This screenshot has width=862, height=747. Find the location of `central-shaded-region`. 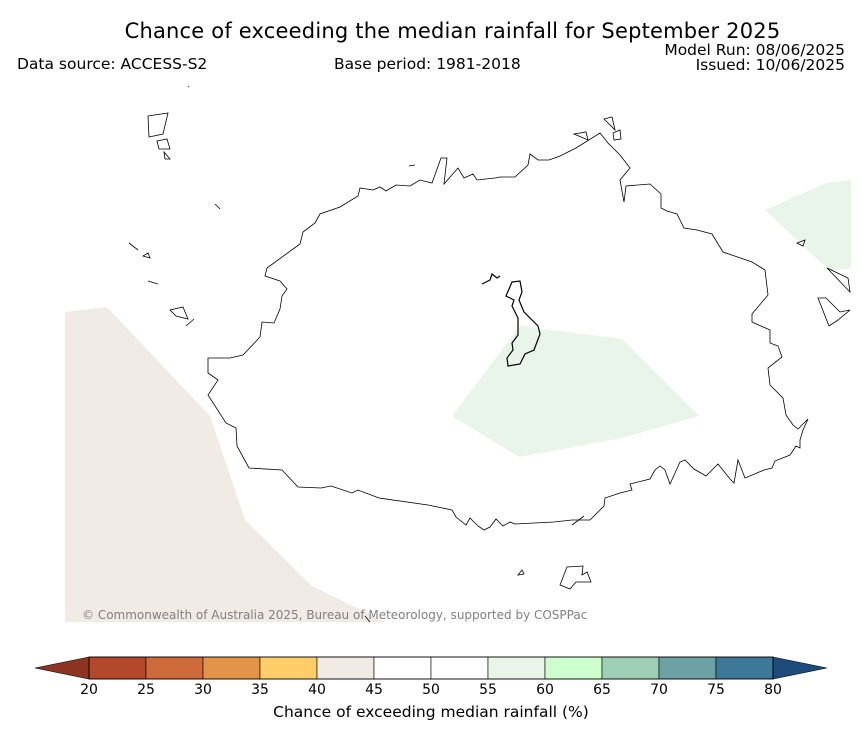

central-shaded-region is located at coordinates (575, 391).